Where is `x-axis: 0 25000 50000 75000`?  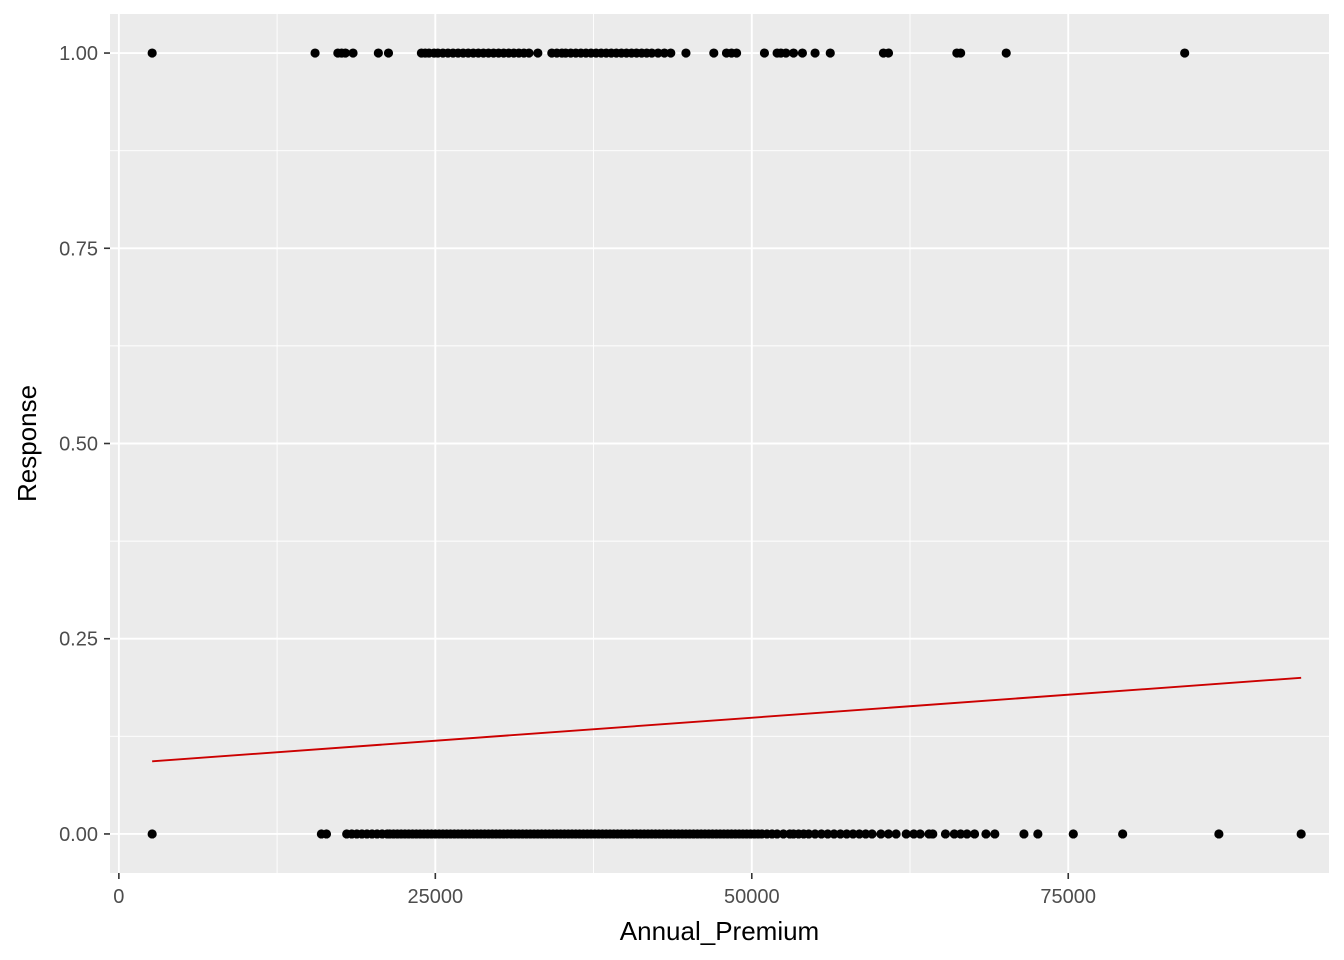 x-axis: 0 25000 50000 75000 is located at coordinates (604, 890).